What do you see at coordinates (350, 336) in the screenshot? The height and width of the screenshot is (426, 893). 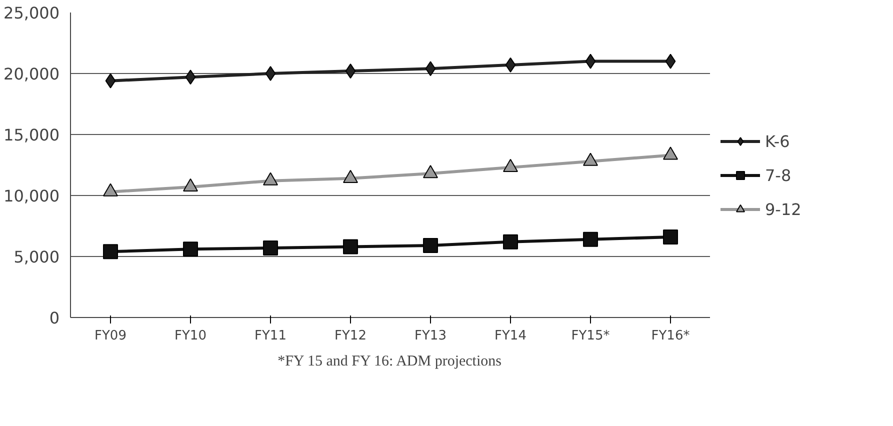 I see `x-tick-label: FY12` at bounding box center [350, 336].